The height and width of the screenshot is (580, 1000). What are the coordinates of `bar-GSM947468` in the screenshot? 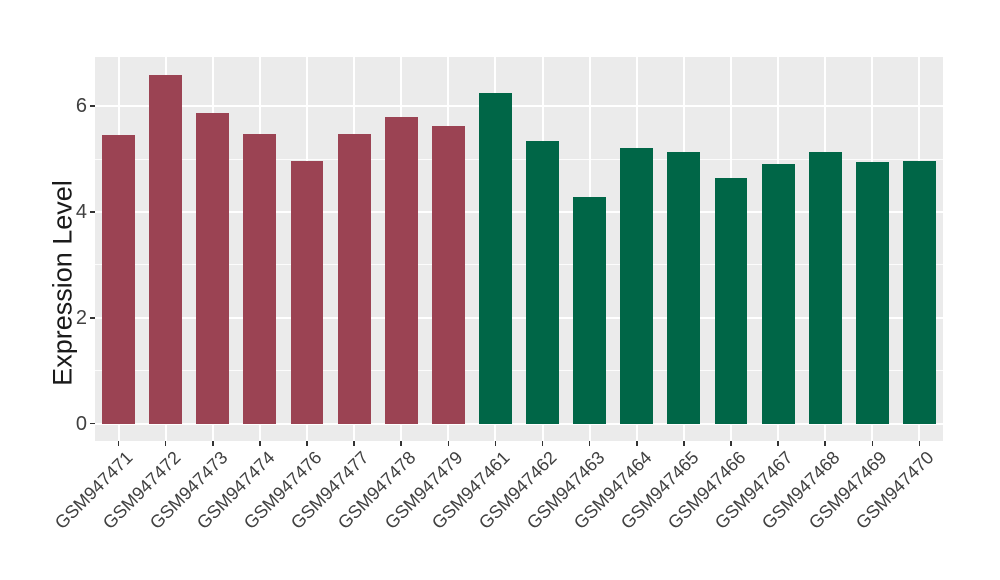 It's located at (825, 288).